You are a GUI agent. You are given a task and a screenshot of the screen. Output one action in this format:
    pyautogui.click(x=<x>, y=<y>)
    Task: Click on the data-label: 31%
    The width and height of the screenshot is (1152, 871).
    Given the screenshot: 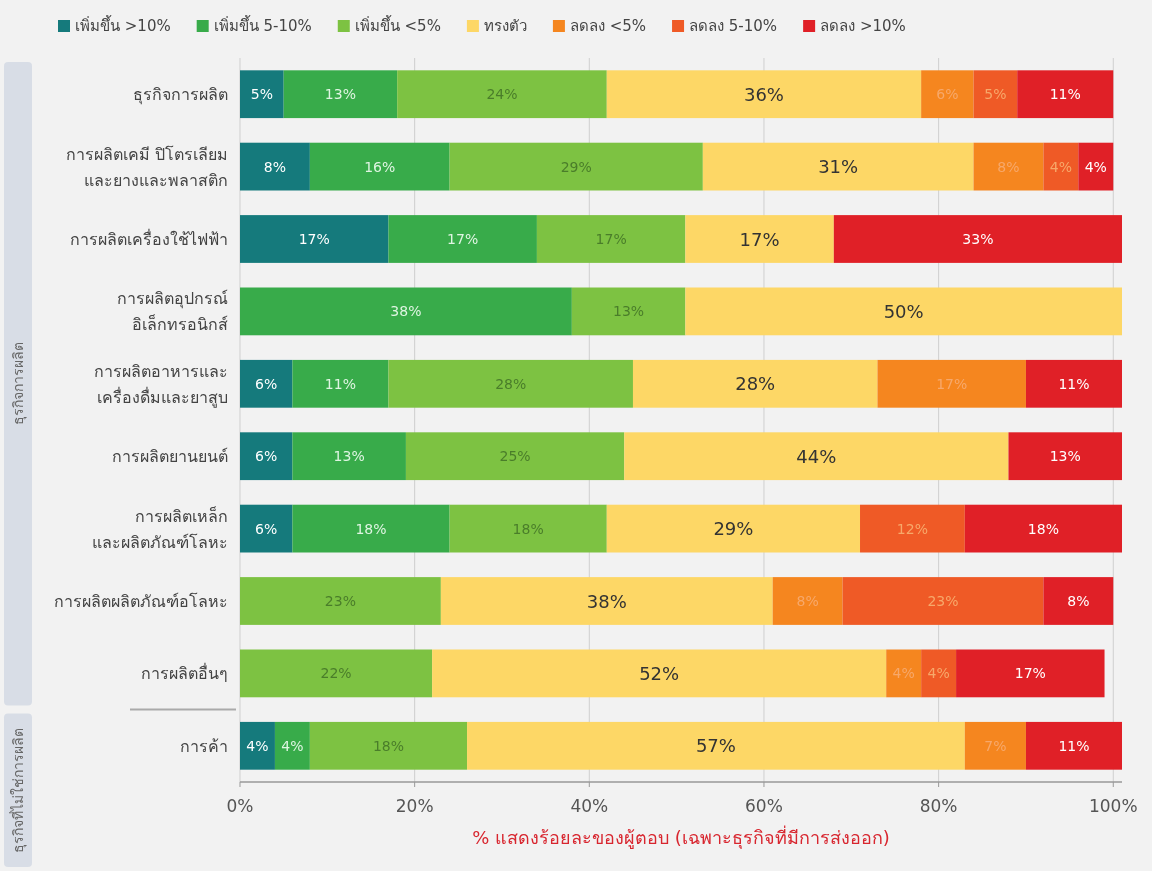 What is the action you would take?
    pyautogui.click(x=838, y=167)
    